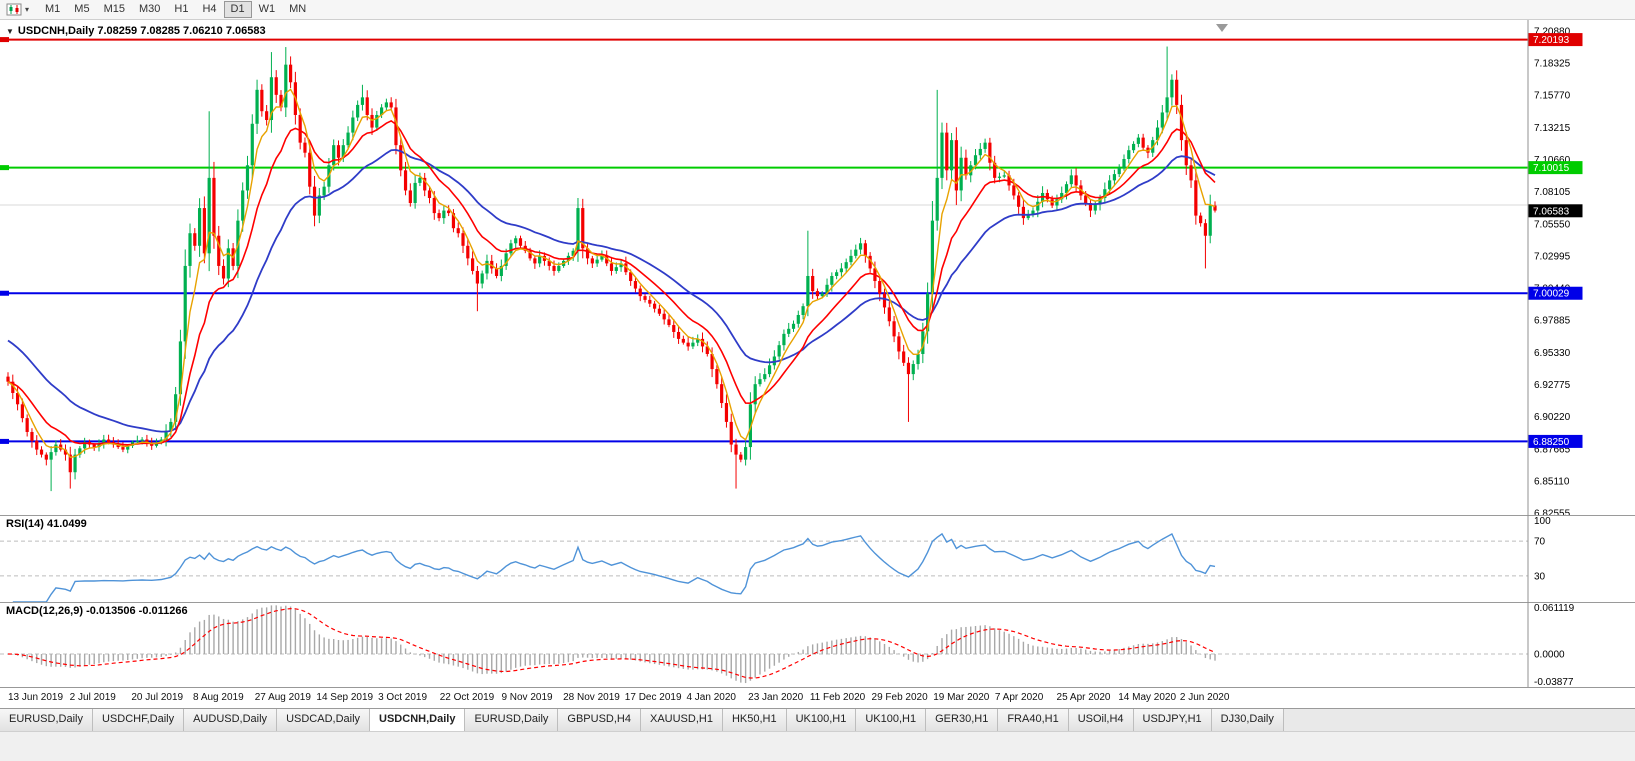 The width and height of the screenshot is (1635, 761). I want to click on rsi-indicator-panel: 100 70 30 RSI(14) 41.0499, so click(817, 558).